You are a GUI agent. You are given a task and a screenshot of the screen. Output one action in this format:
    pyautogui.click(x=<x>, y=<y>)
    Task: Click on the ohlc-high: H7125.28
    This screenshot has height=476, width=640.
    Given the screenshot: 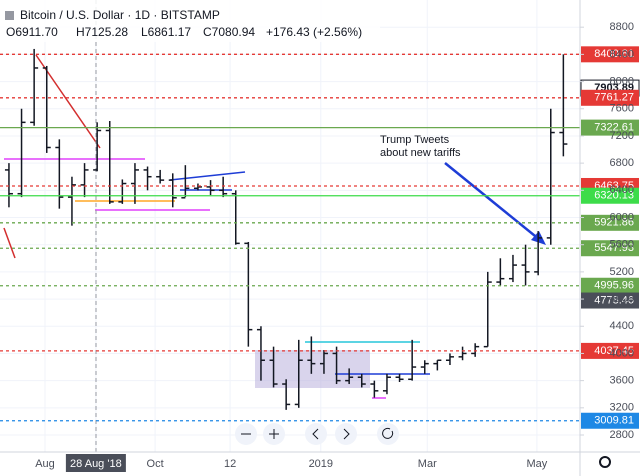 What is the action you would take?
    pyautogui.click(x=102, y=32)
    